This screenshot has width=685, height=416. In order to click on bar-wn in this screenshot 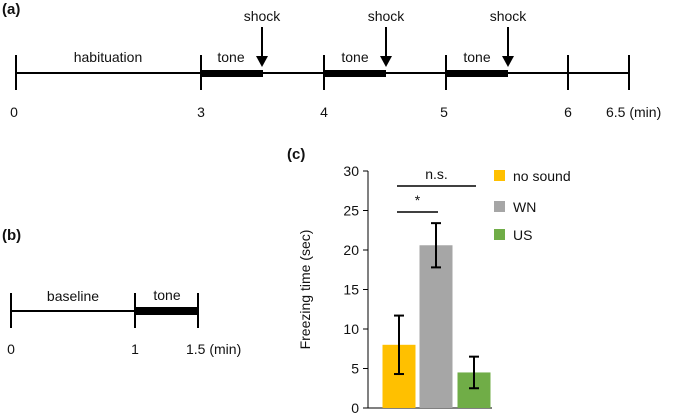, I will do `click(436, 326)`.